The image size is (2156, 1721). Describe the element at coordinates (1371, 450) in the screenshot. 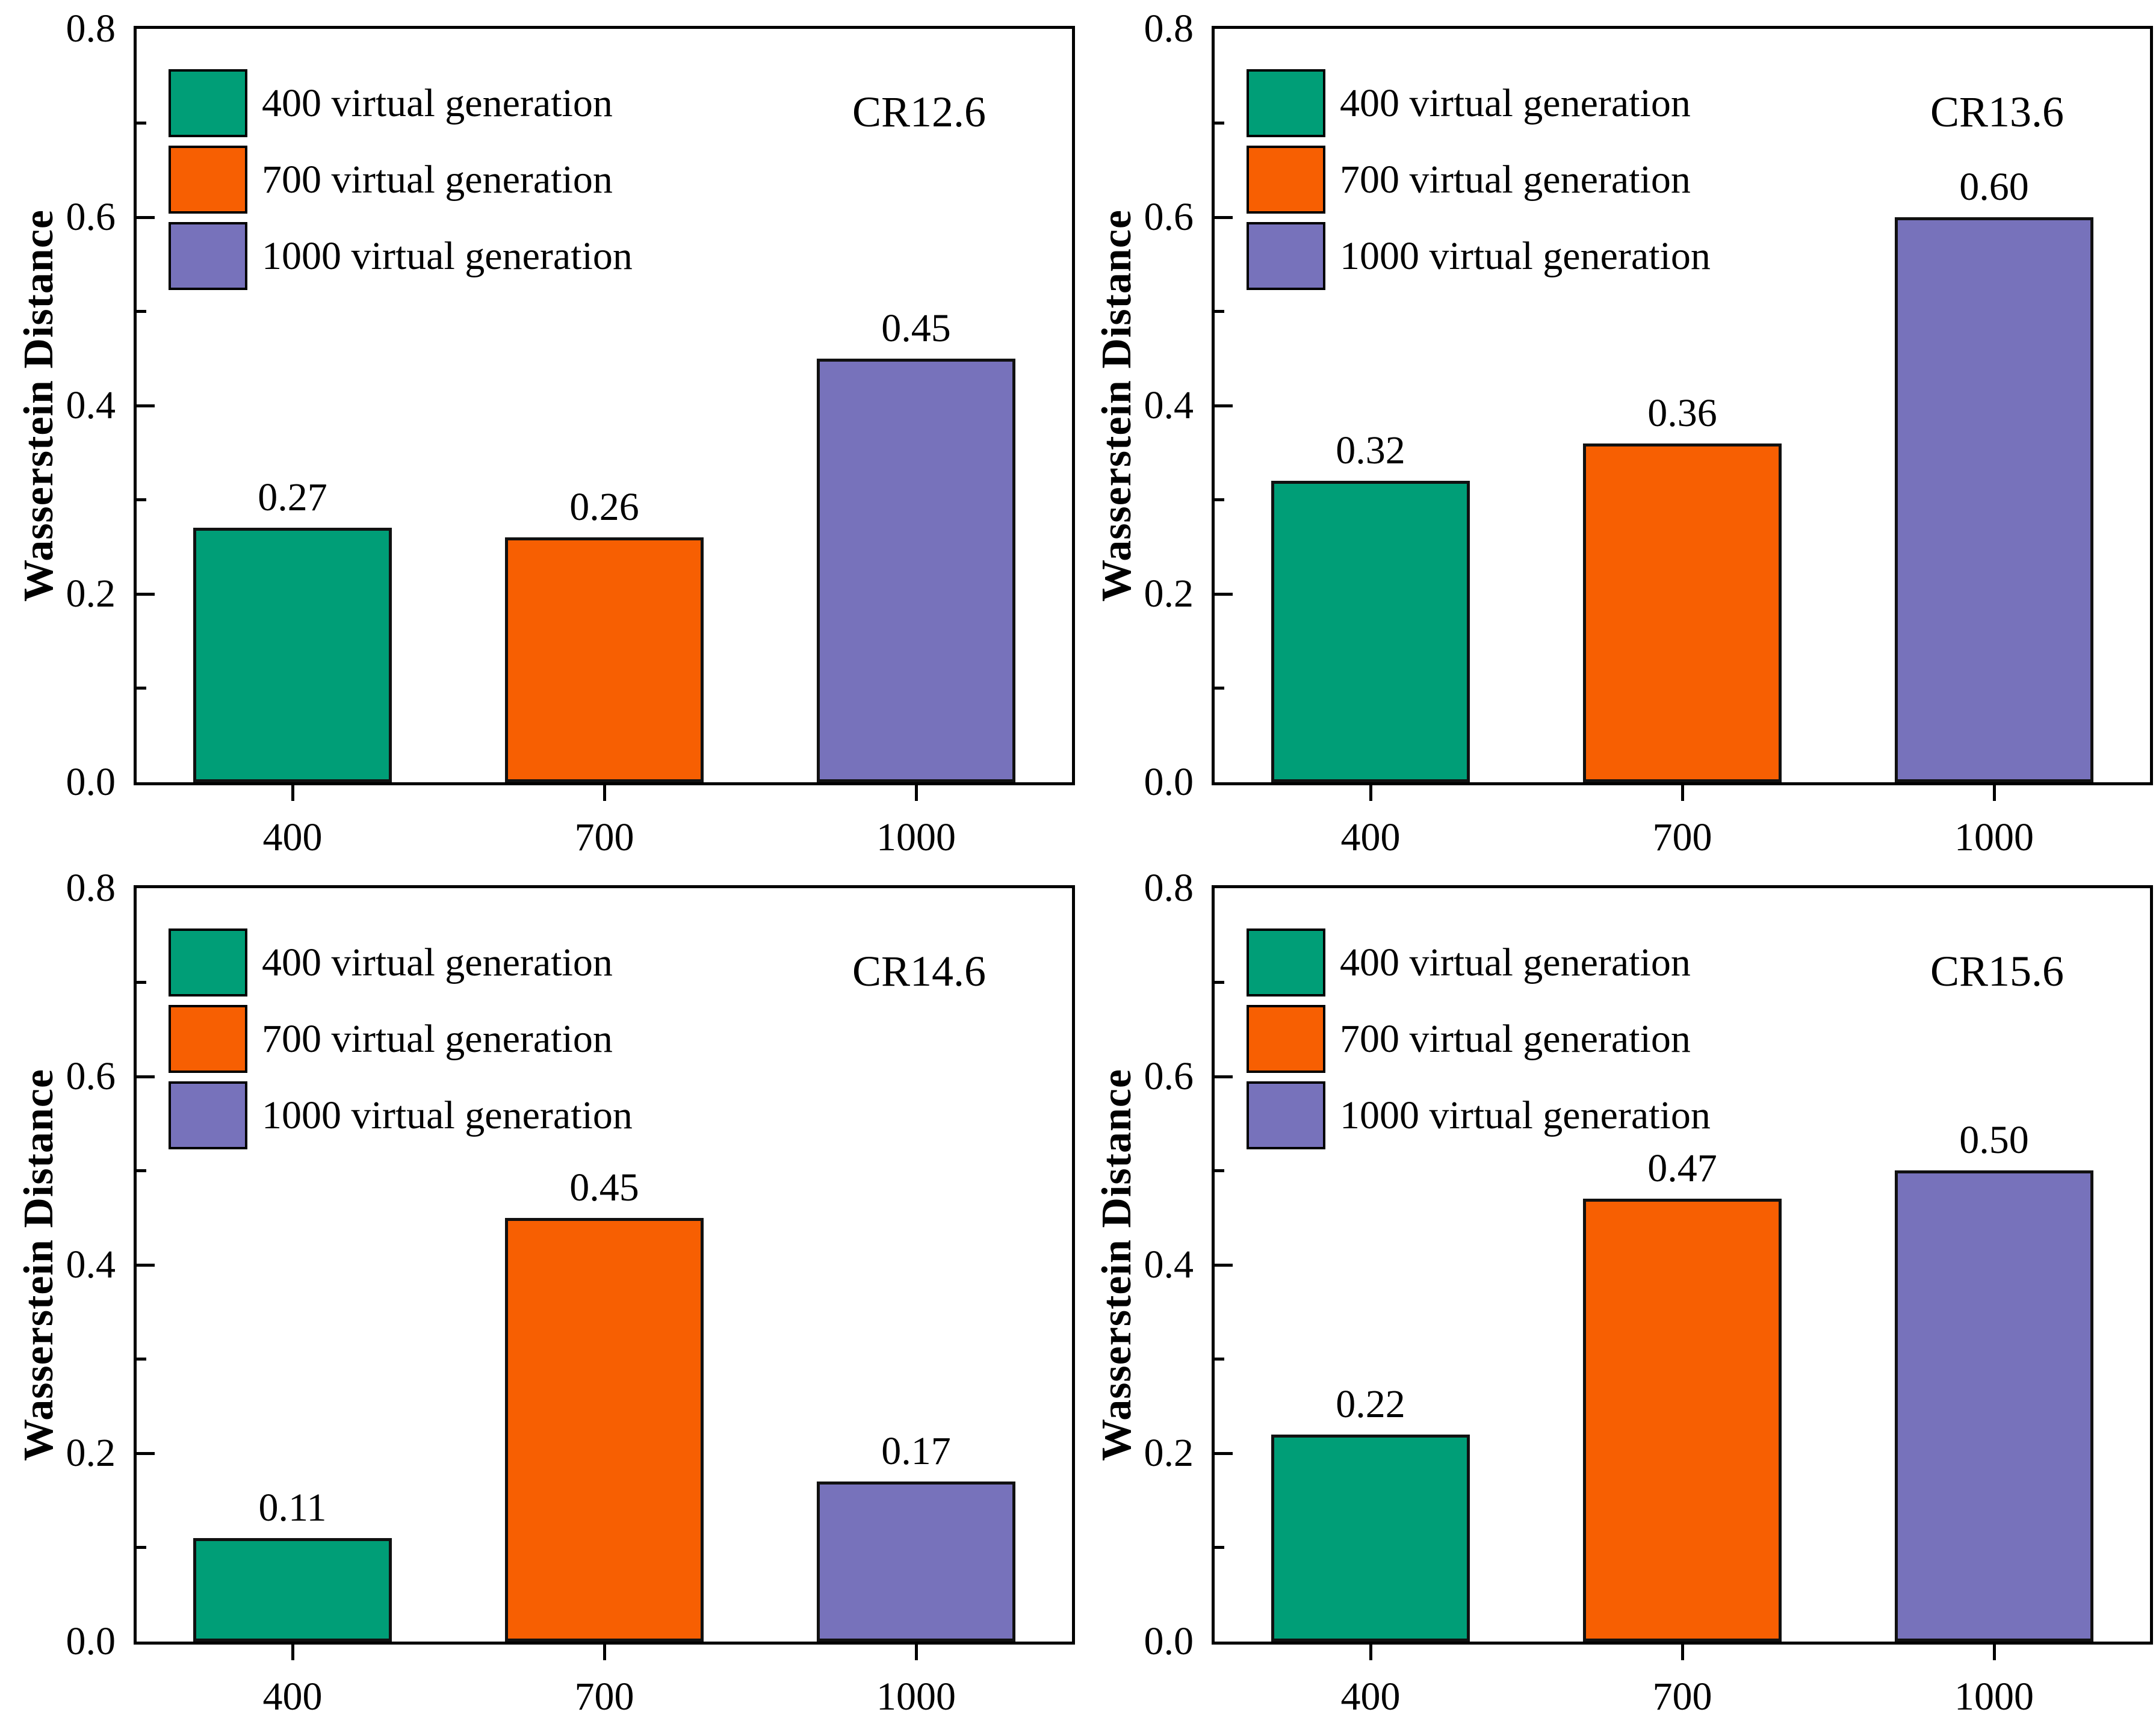

I see `bar-value-label: 0.32` at that location.